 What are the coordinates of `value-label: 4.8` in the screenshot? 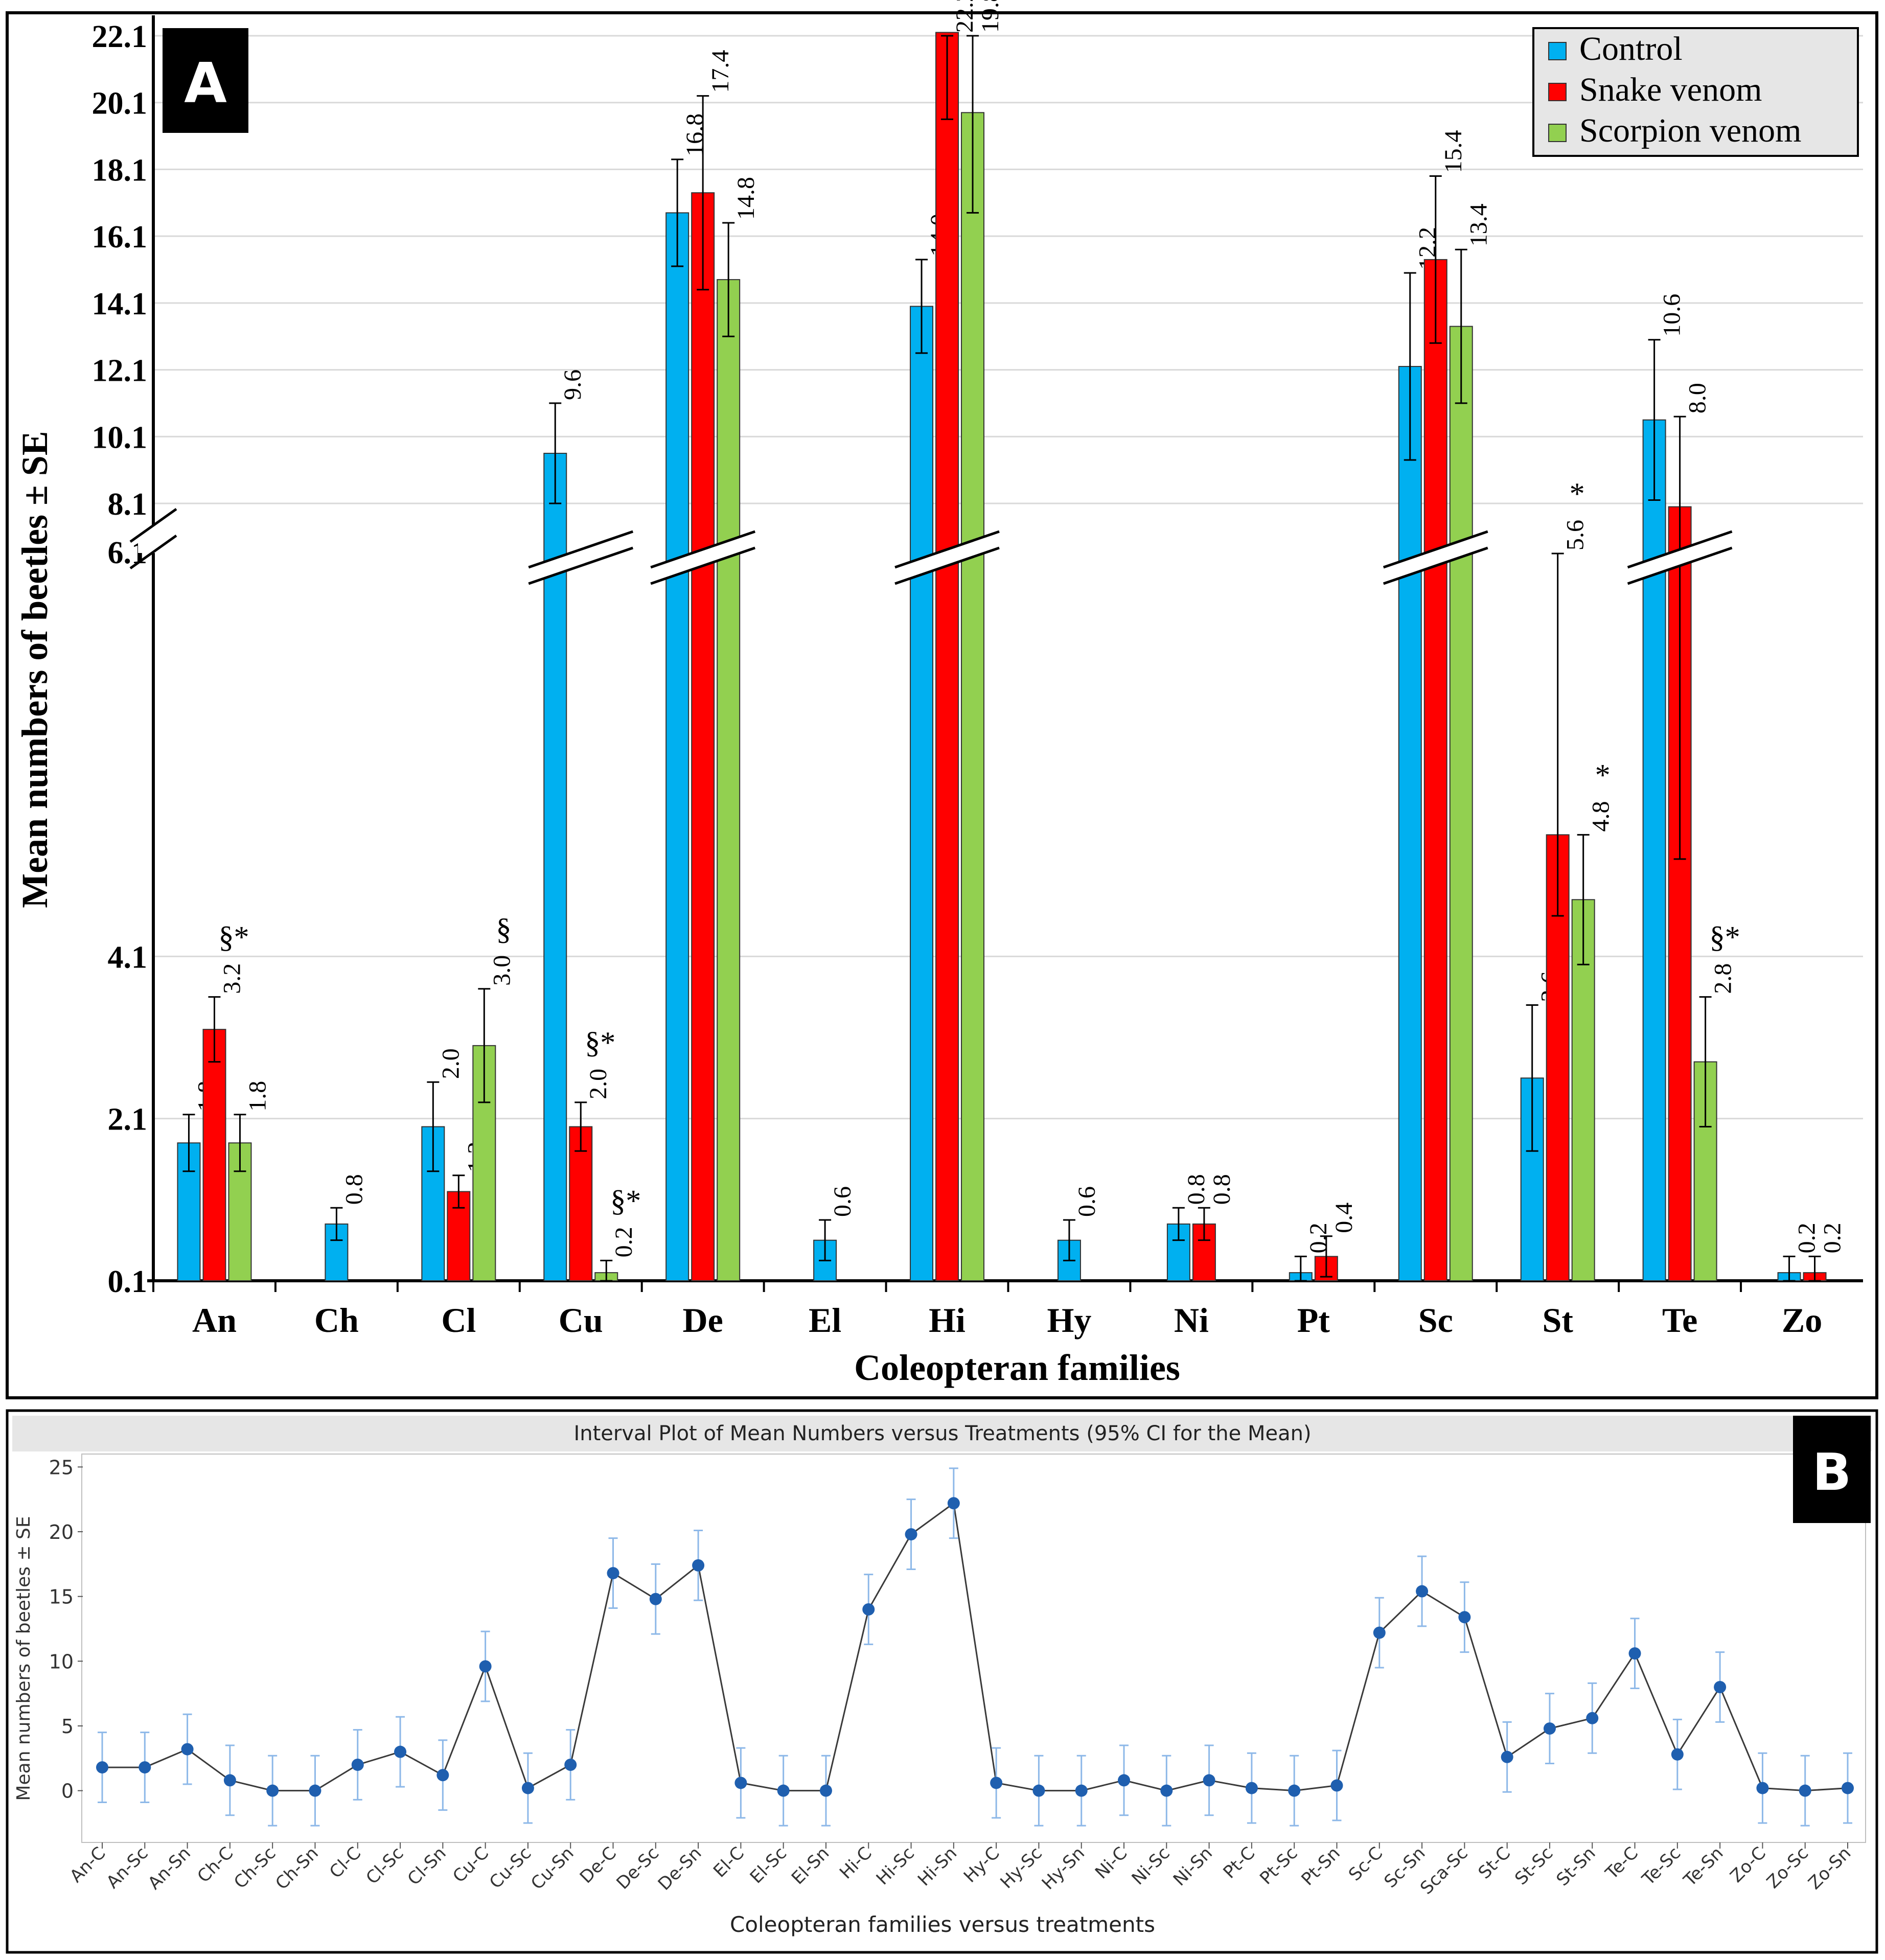 It's located at (1602, 817).